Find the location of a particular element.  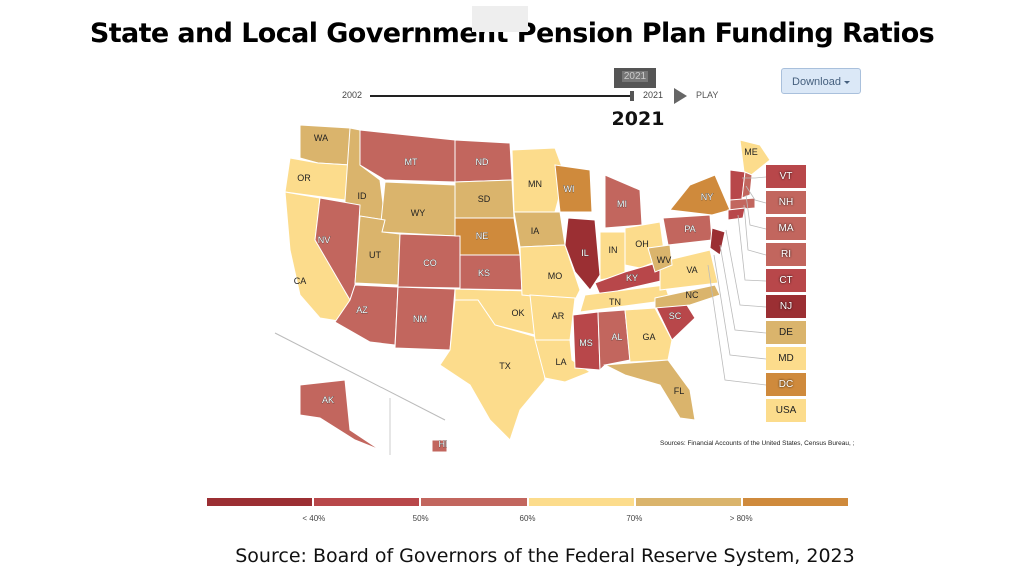

state-mo is located at coordinates (550, 272).